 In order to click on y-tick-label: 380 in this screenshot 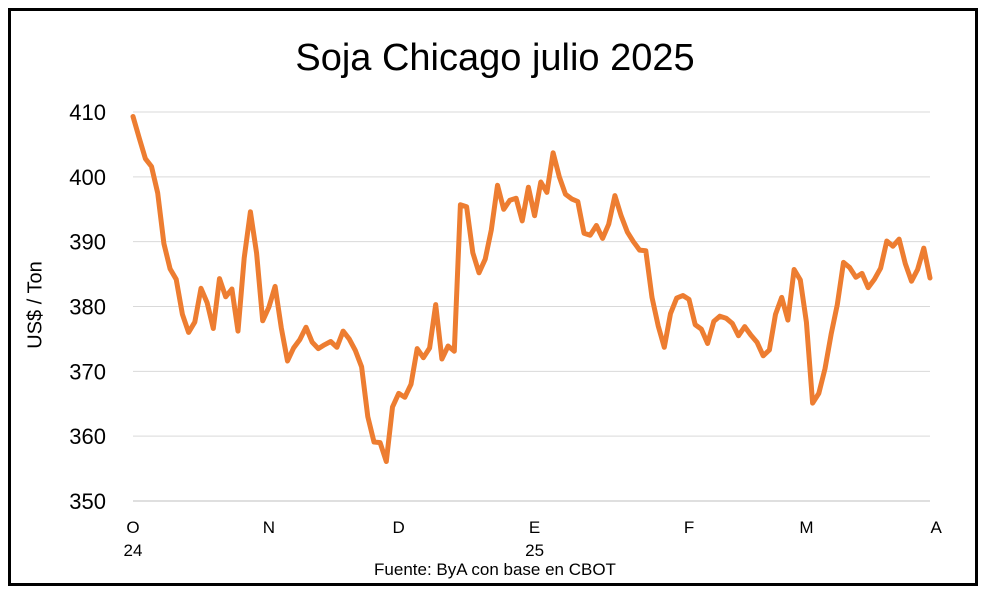, I will do `click(87, 307)`.